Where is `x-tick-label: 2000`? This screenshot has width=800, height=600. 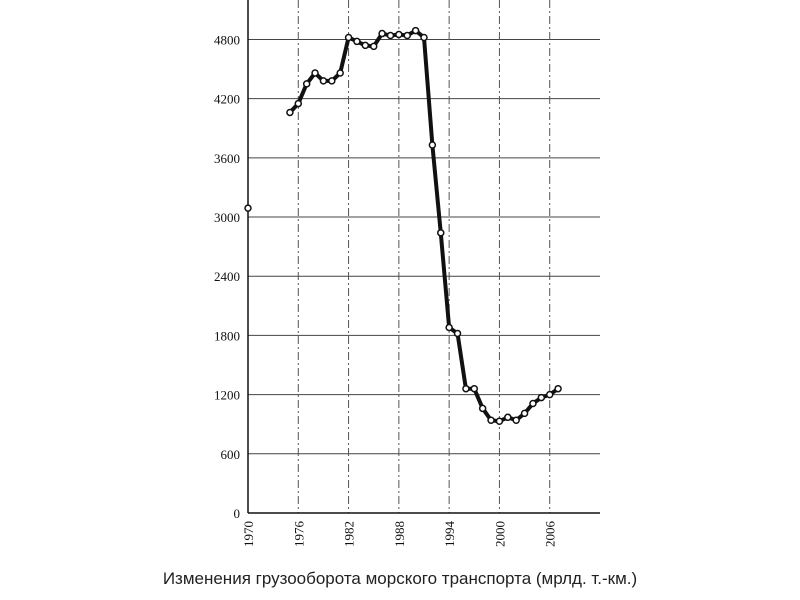
x-tick-label: 2000 is located at coordinates (499, 534).